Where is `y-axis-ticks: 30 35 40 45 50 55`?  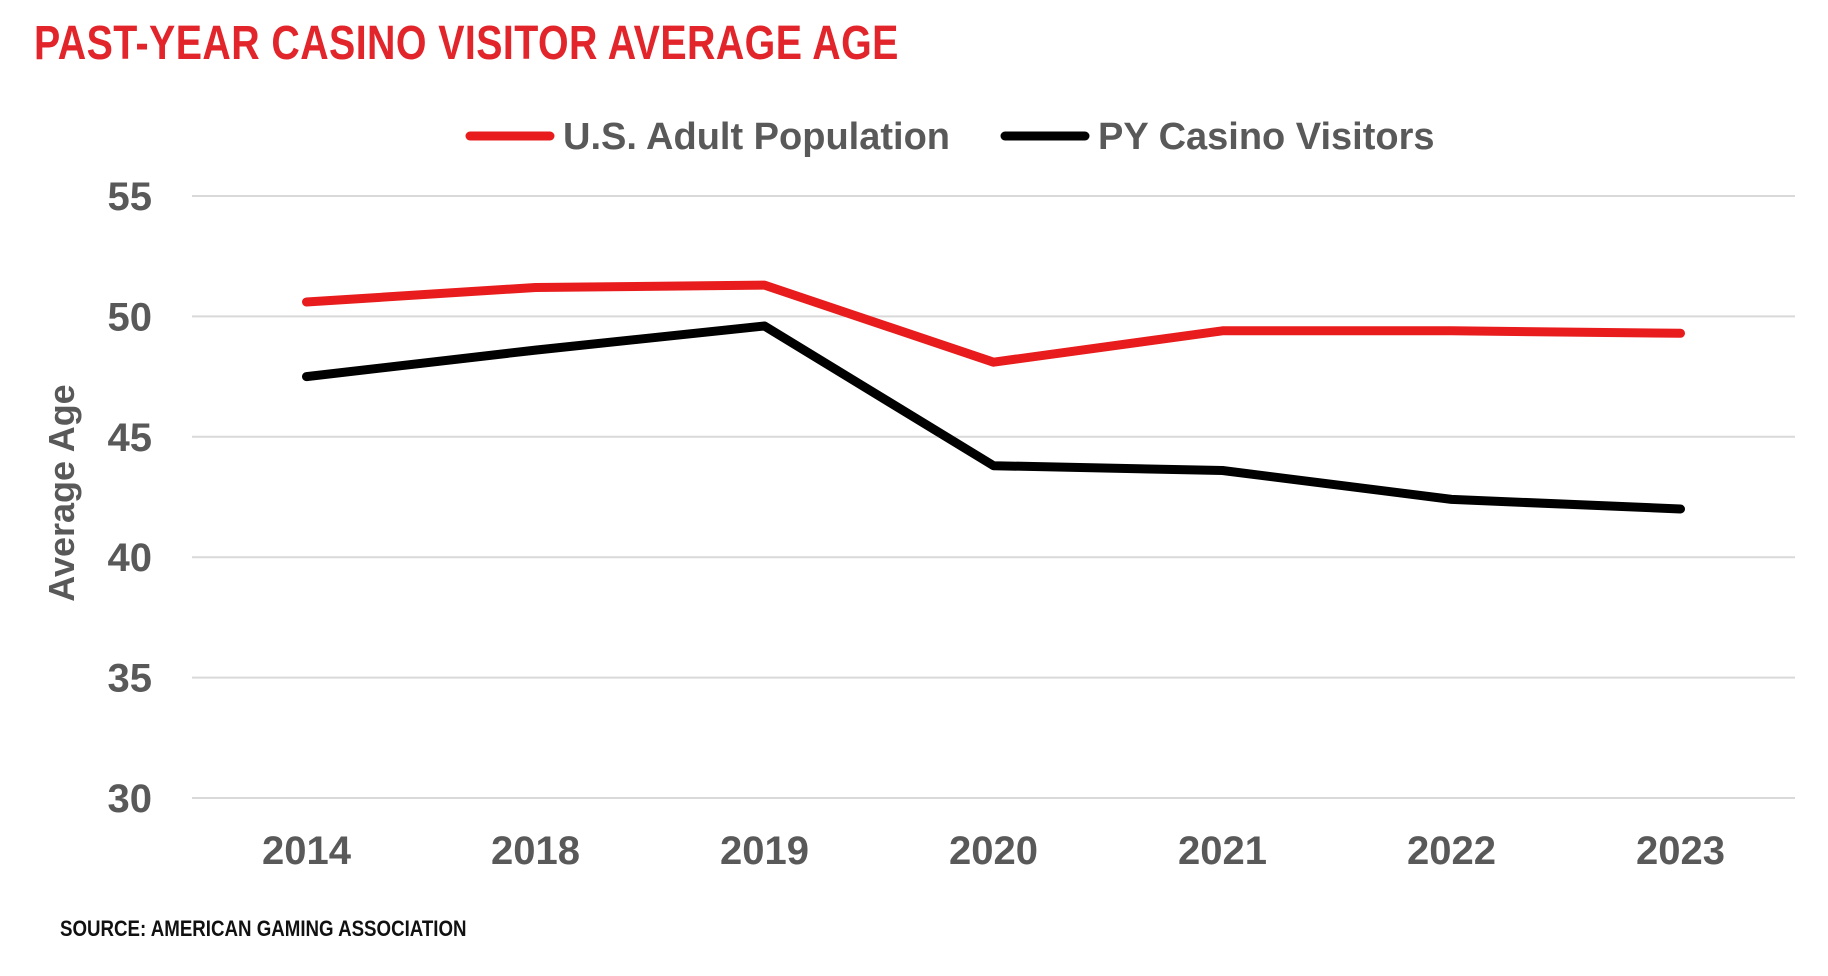
y-axis-ticks: 30 35 40 45 50 55 is located at coordinates (130, 498).